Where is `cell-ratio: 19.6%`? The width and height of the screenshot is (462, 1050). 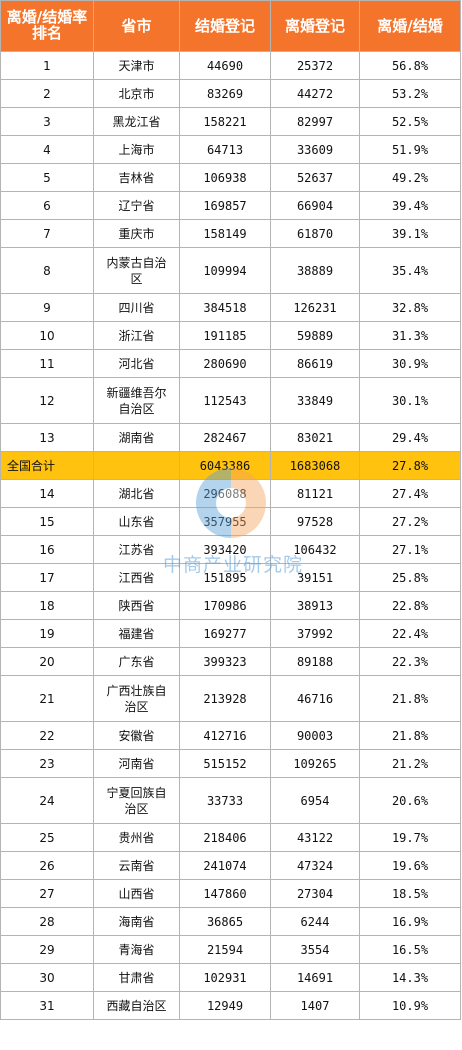
cell-ratio: 19.6% is located at coordinates (410, 865).